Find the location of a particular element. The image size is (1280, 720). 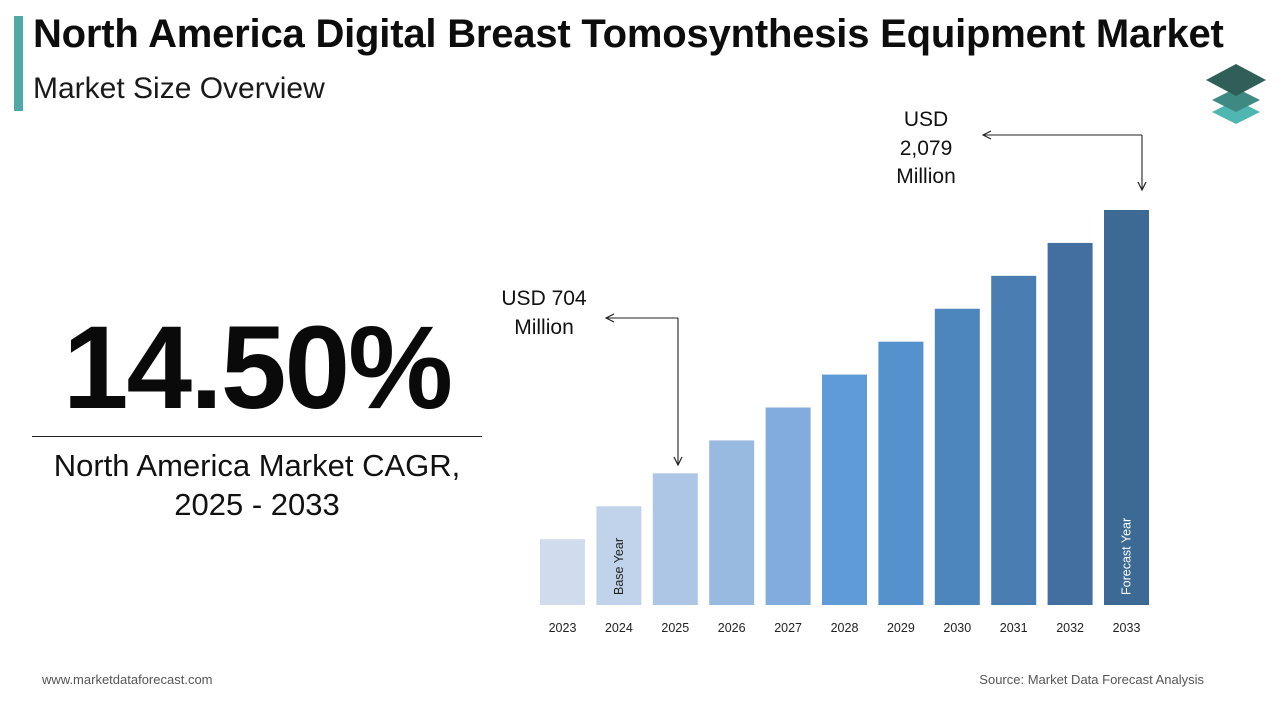

title-accent-bar is located at coordinates (18, 63).